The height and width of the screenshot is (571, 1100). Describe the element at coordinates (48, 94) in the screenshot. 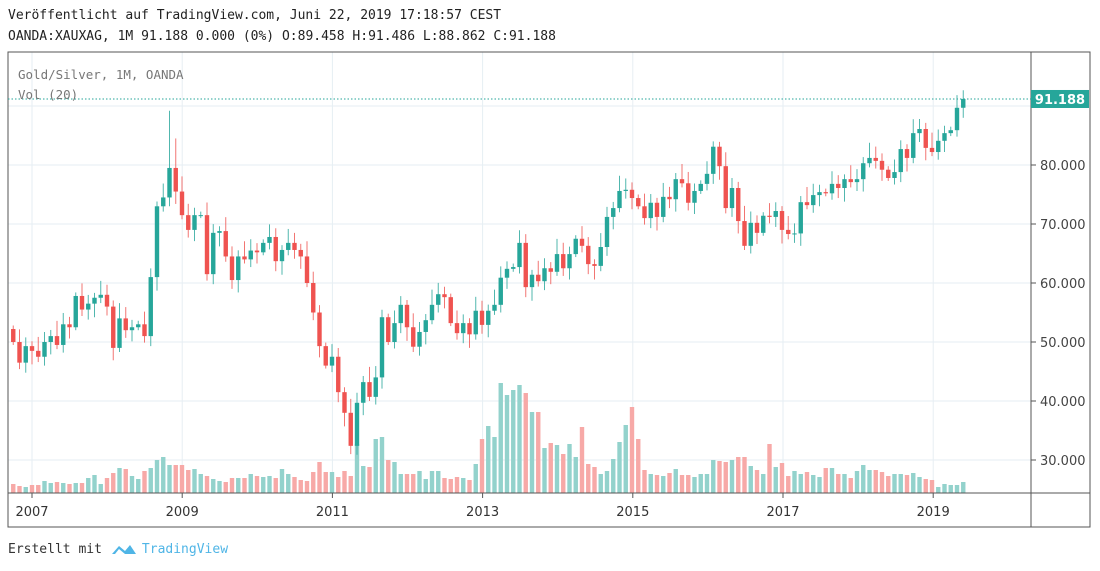

I see `volume-legend: Vol (20)` at that location.